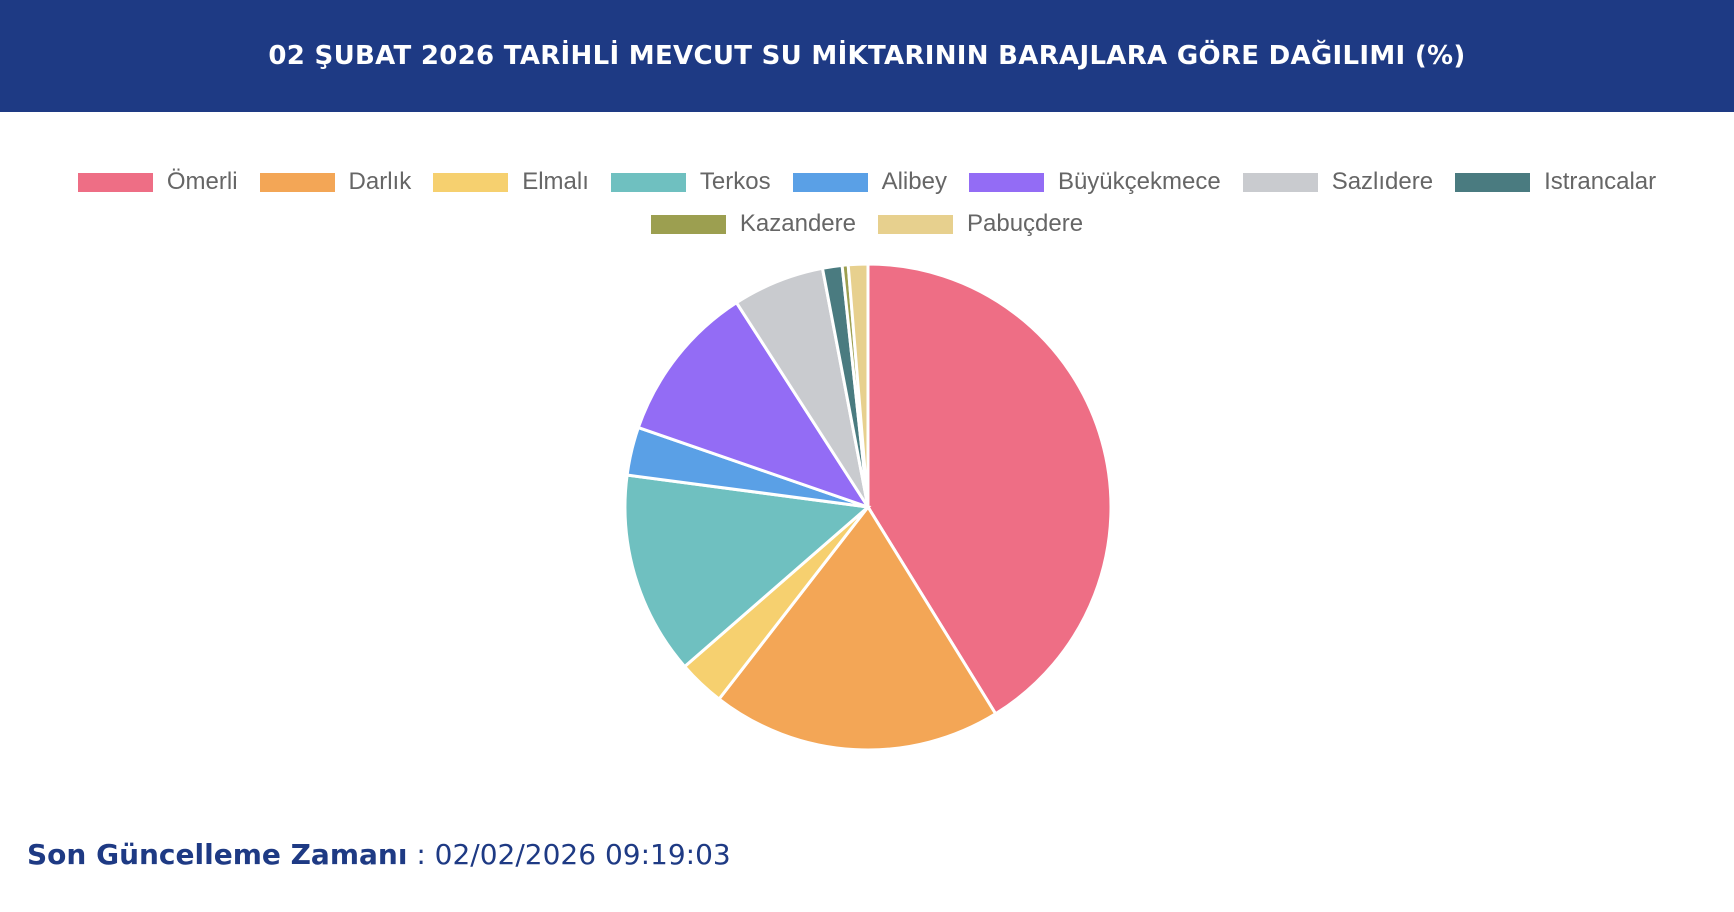 This screenshot has height=912, width=1734. I want to click on legend-label: Istrancalar, so click(1600, 181).